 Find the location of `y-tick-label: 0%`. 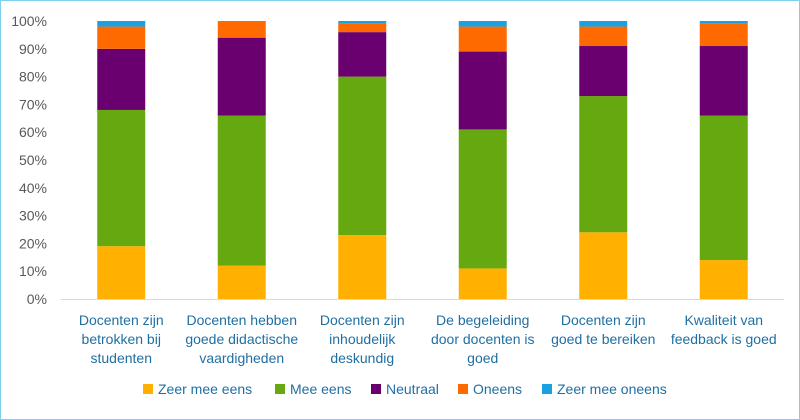

y-tick-label: 0% is located at coordinates (37, 299).